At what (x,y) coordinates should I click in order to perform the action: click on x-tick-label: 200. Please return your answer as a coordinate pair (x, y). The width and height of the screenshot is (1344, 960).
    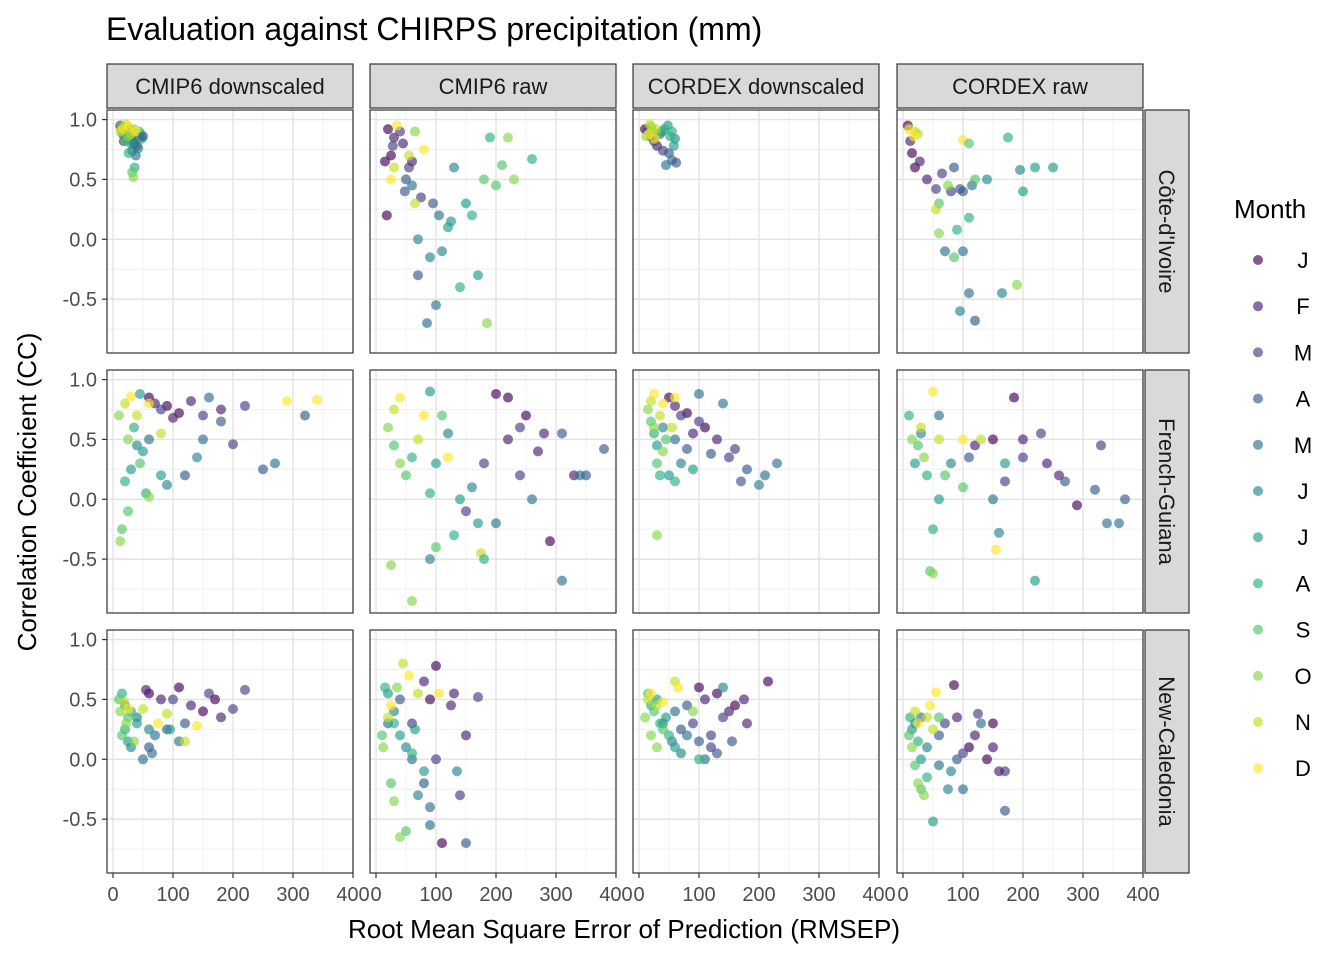
    Looking at the image, I should click on (232, 895).